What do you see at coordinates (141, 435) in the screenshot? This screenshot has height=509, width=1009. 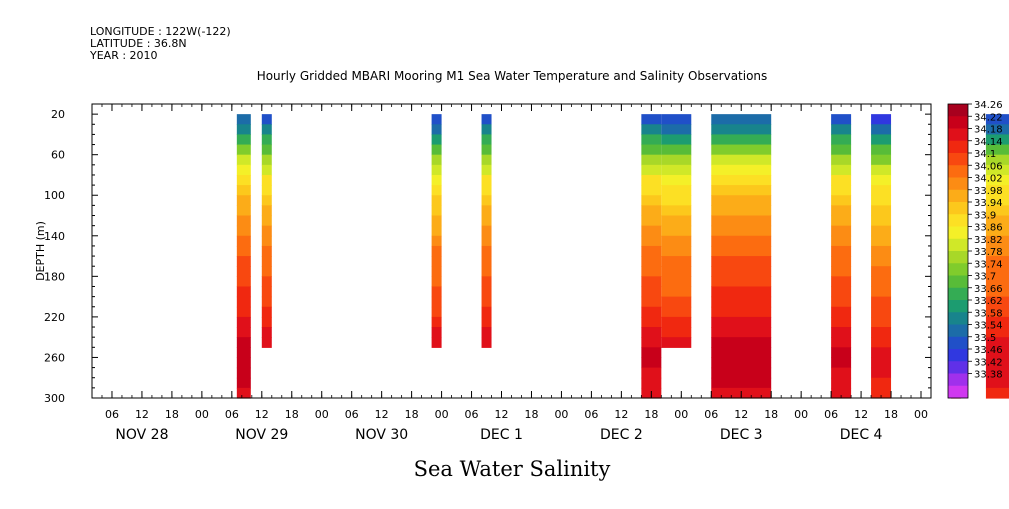 I see `x-date-label: NOV 28` at bounding box center [141, 435].